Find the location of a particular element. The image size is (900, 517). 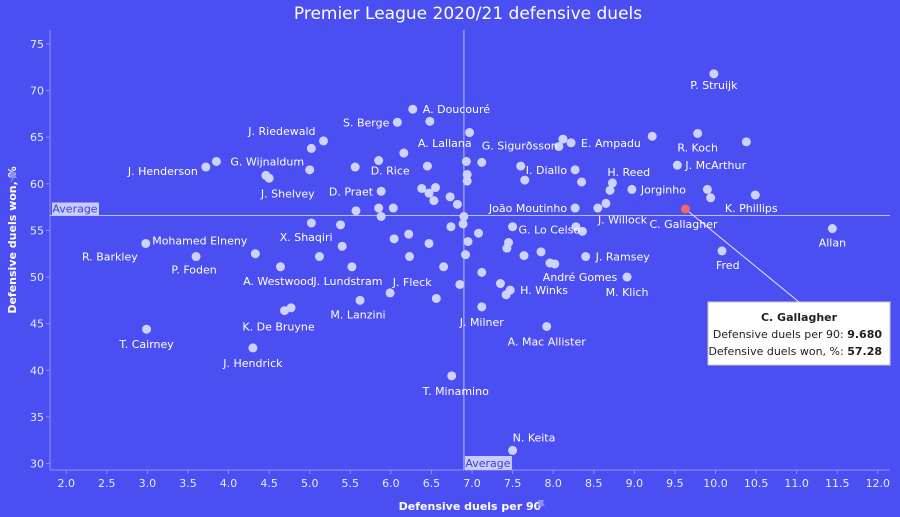

x-axis-pin-icon is located at coordinates (541, 505).